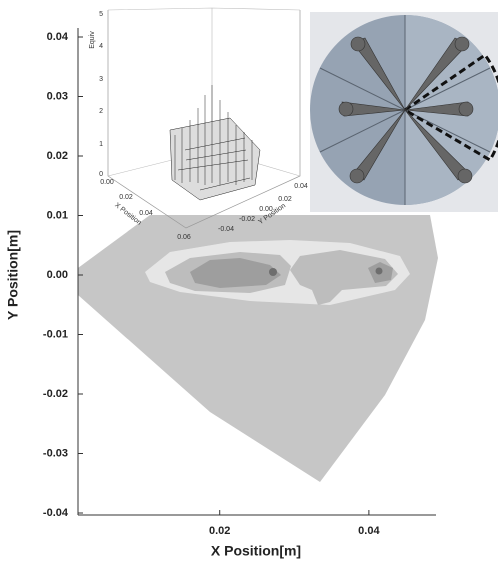 The height and width of the screenshot is (567, 498). Describe the element at coordinates (301, 186) in the screenshot. I see `inset-y-tick: 0.04` at that location.